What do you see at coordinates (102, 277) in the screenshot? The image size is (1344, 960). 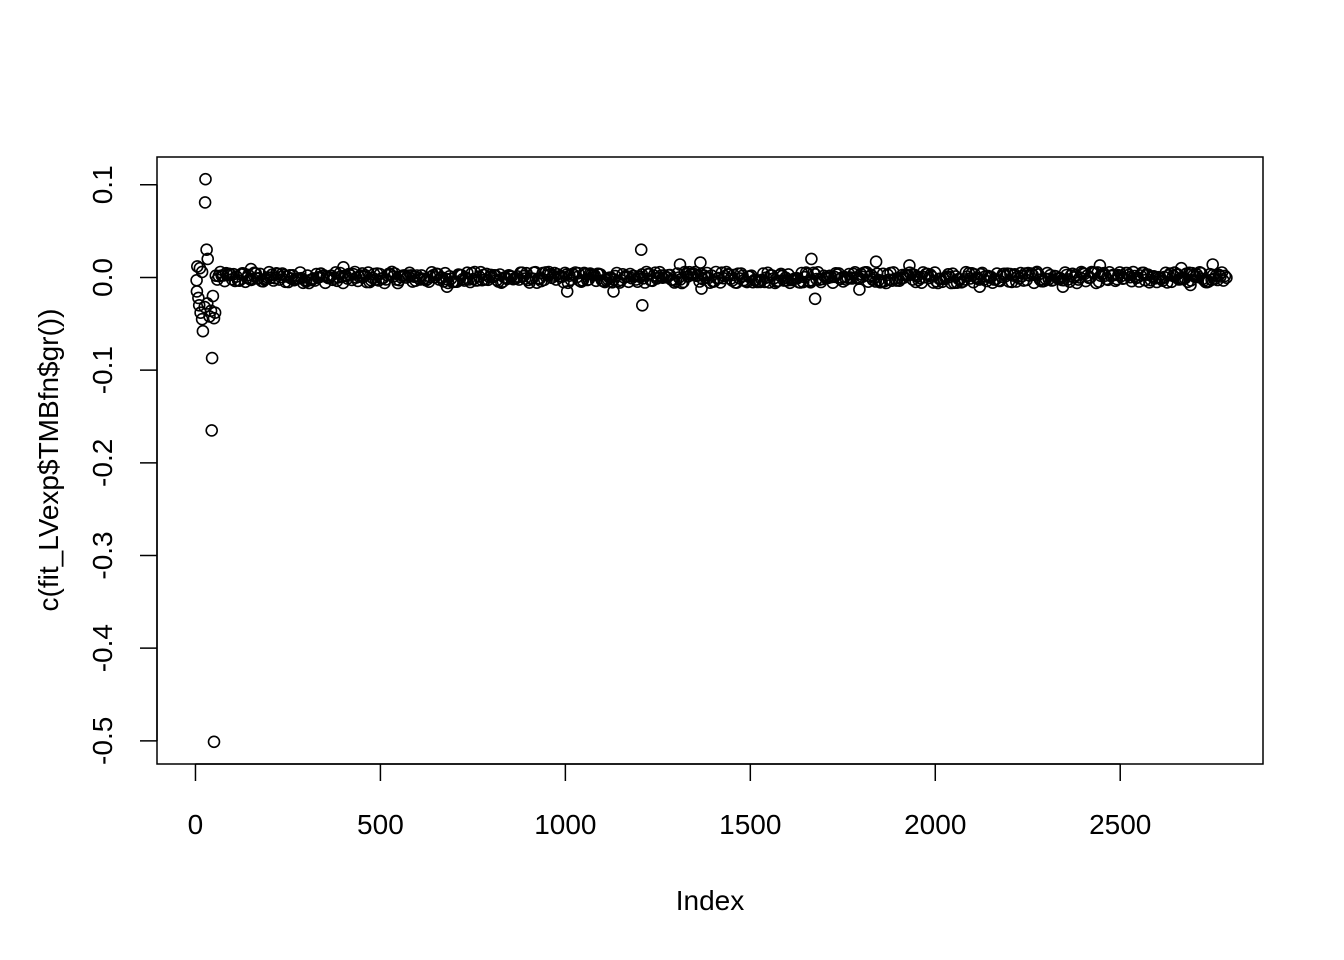 I see `y-tick-label: 0.0` at bounding box center [102, 277].